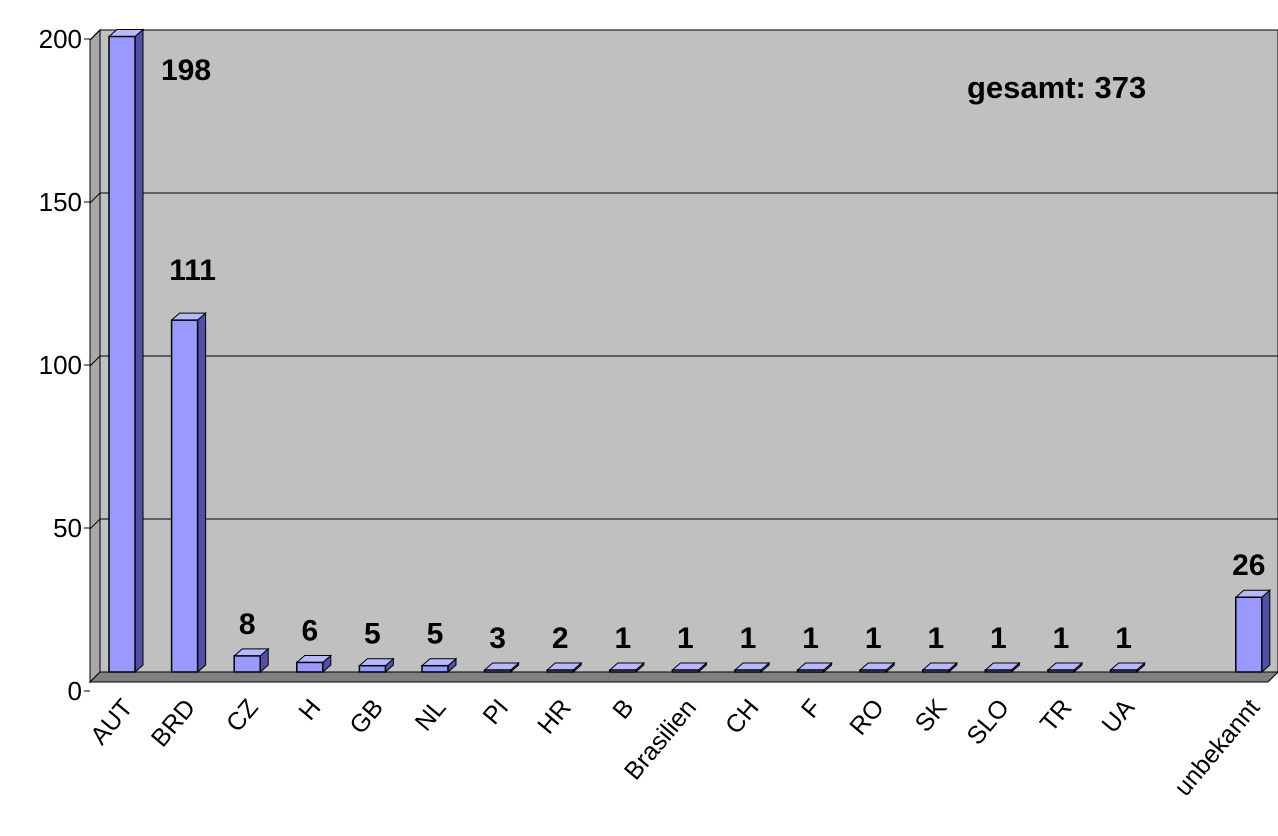 The height and width of the screenshot is (836, 1278). I want to click on x-tick-label: BRD, so click(173, 723).